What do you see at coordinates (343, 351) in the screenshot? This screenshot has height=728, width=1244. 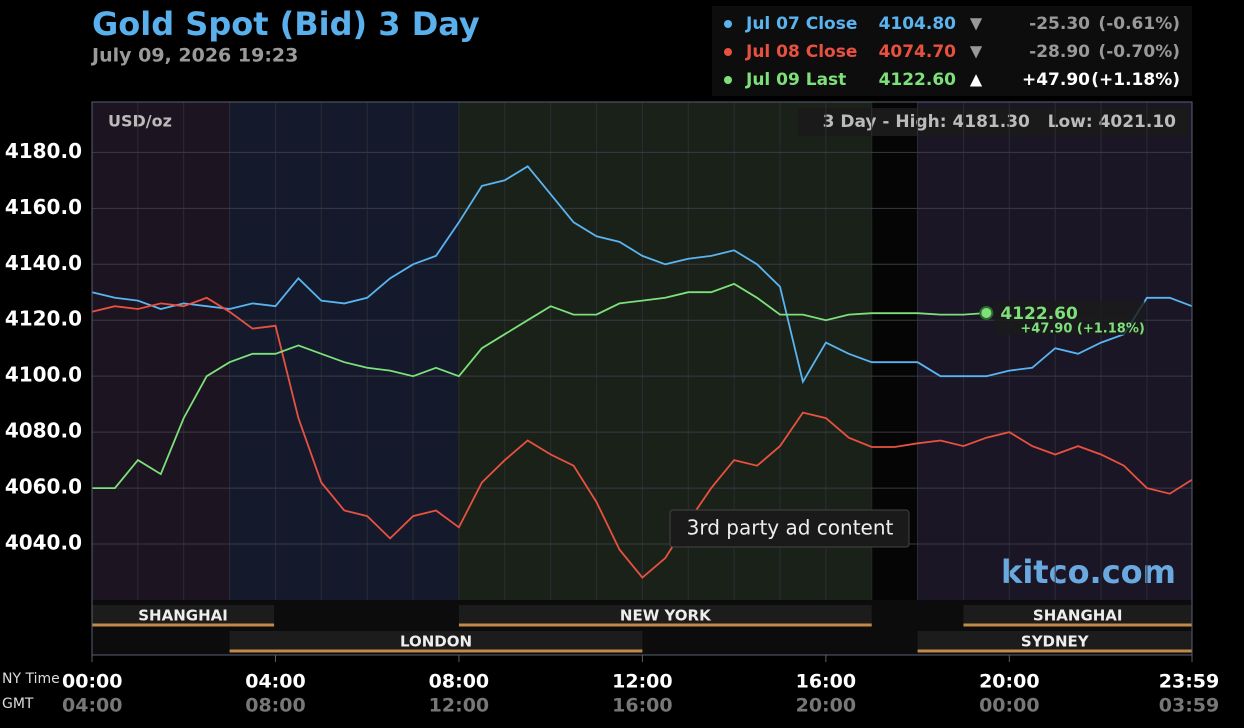 I see `bg-london` at bounding box center [343, 351].